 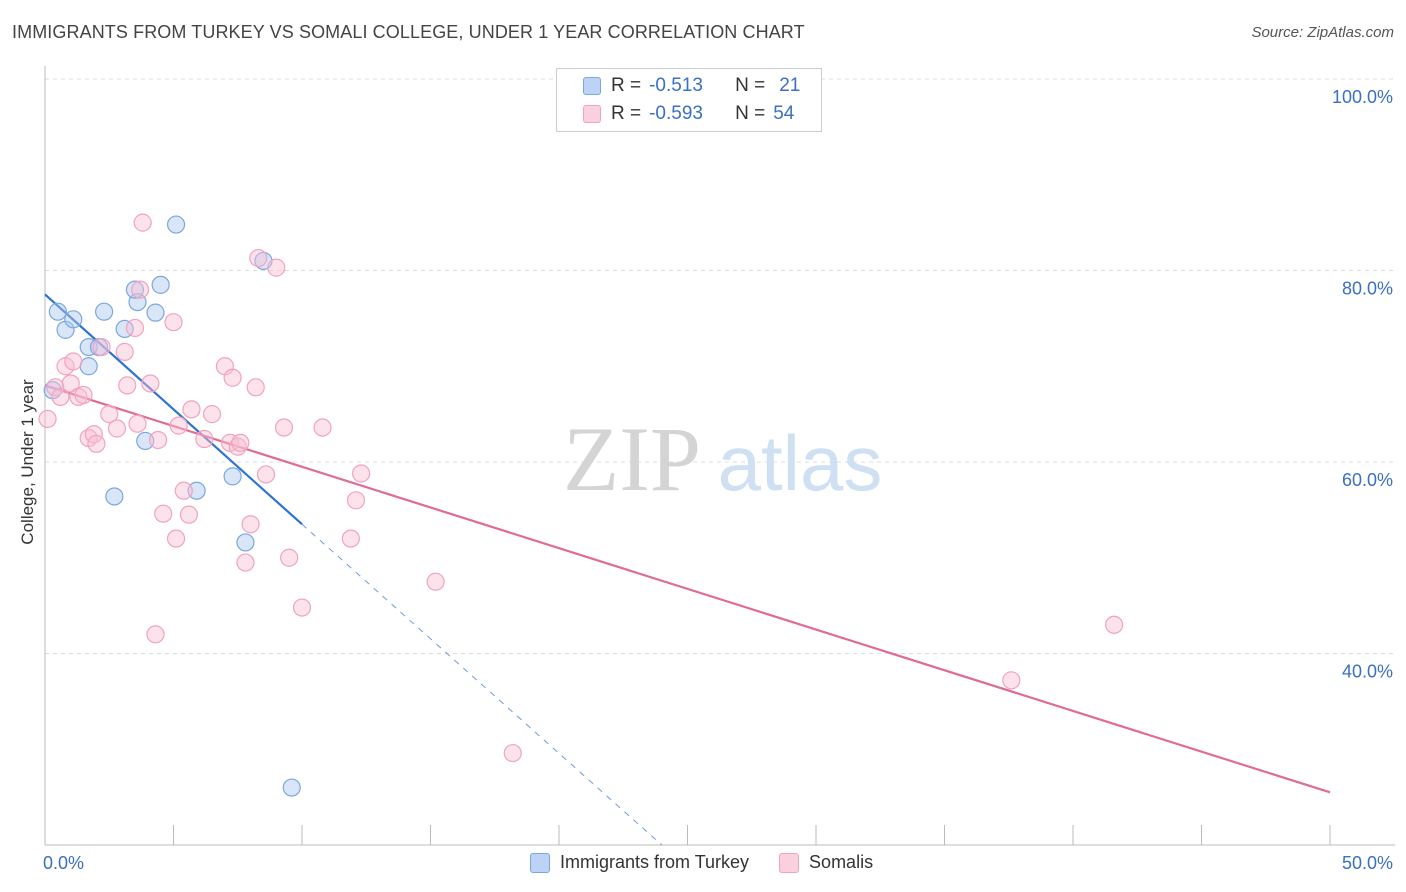 I want to click on legend-label-turkey: Immigrants from Turkey, so click(x=655, y=862).